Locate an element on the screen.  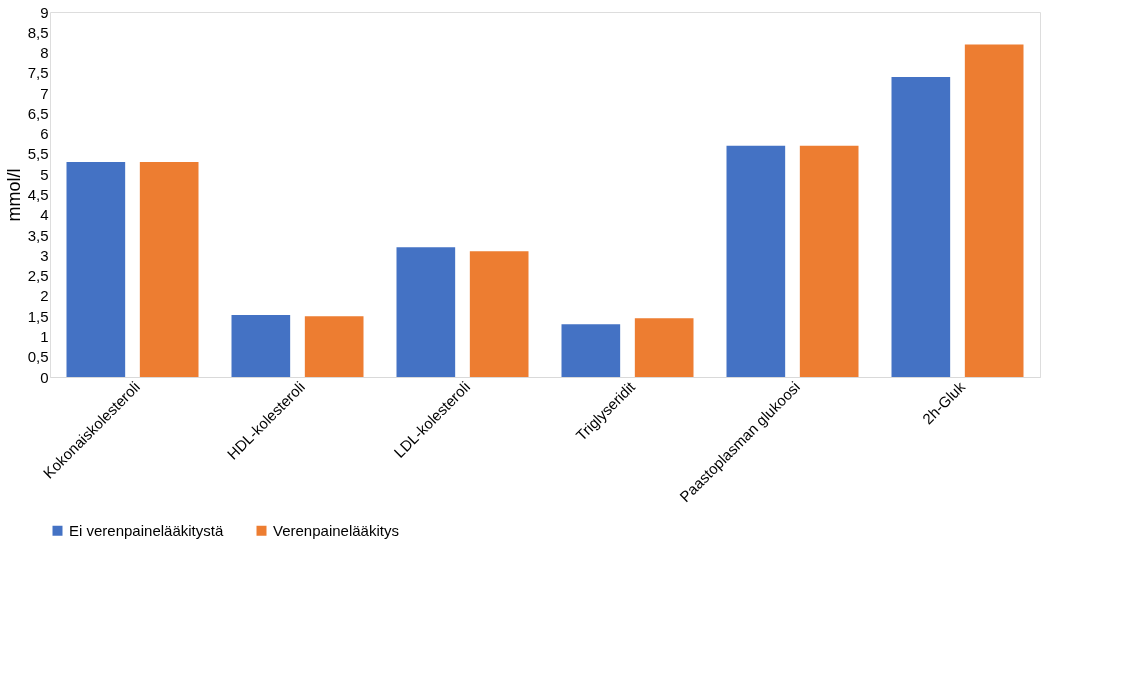
y-tick-label: 4,5 is located at coordinates (38, 194).